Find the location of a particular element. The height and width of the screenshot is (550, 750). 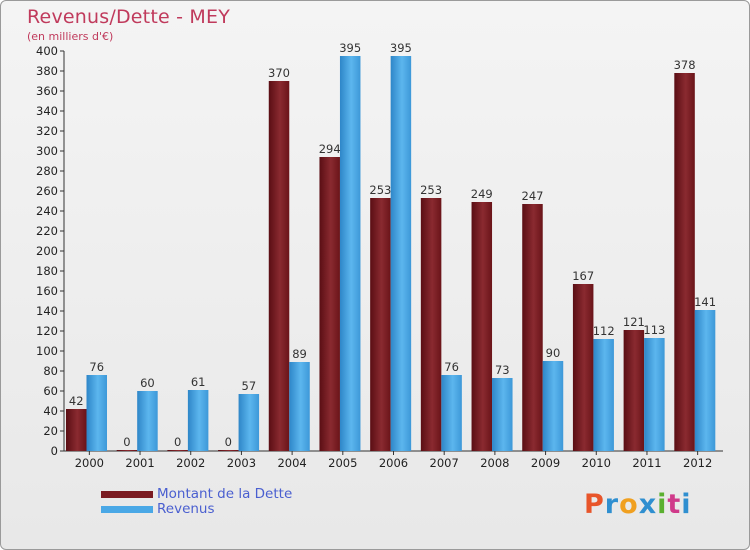

data-label-revenus: 112 is located at coordinates (604, 331).